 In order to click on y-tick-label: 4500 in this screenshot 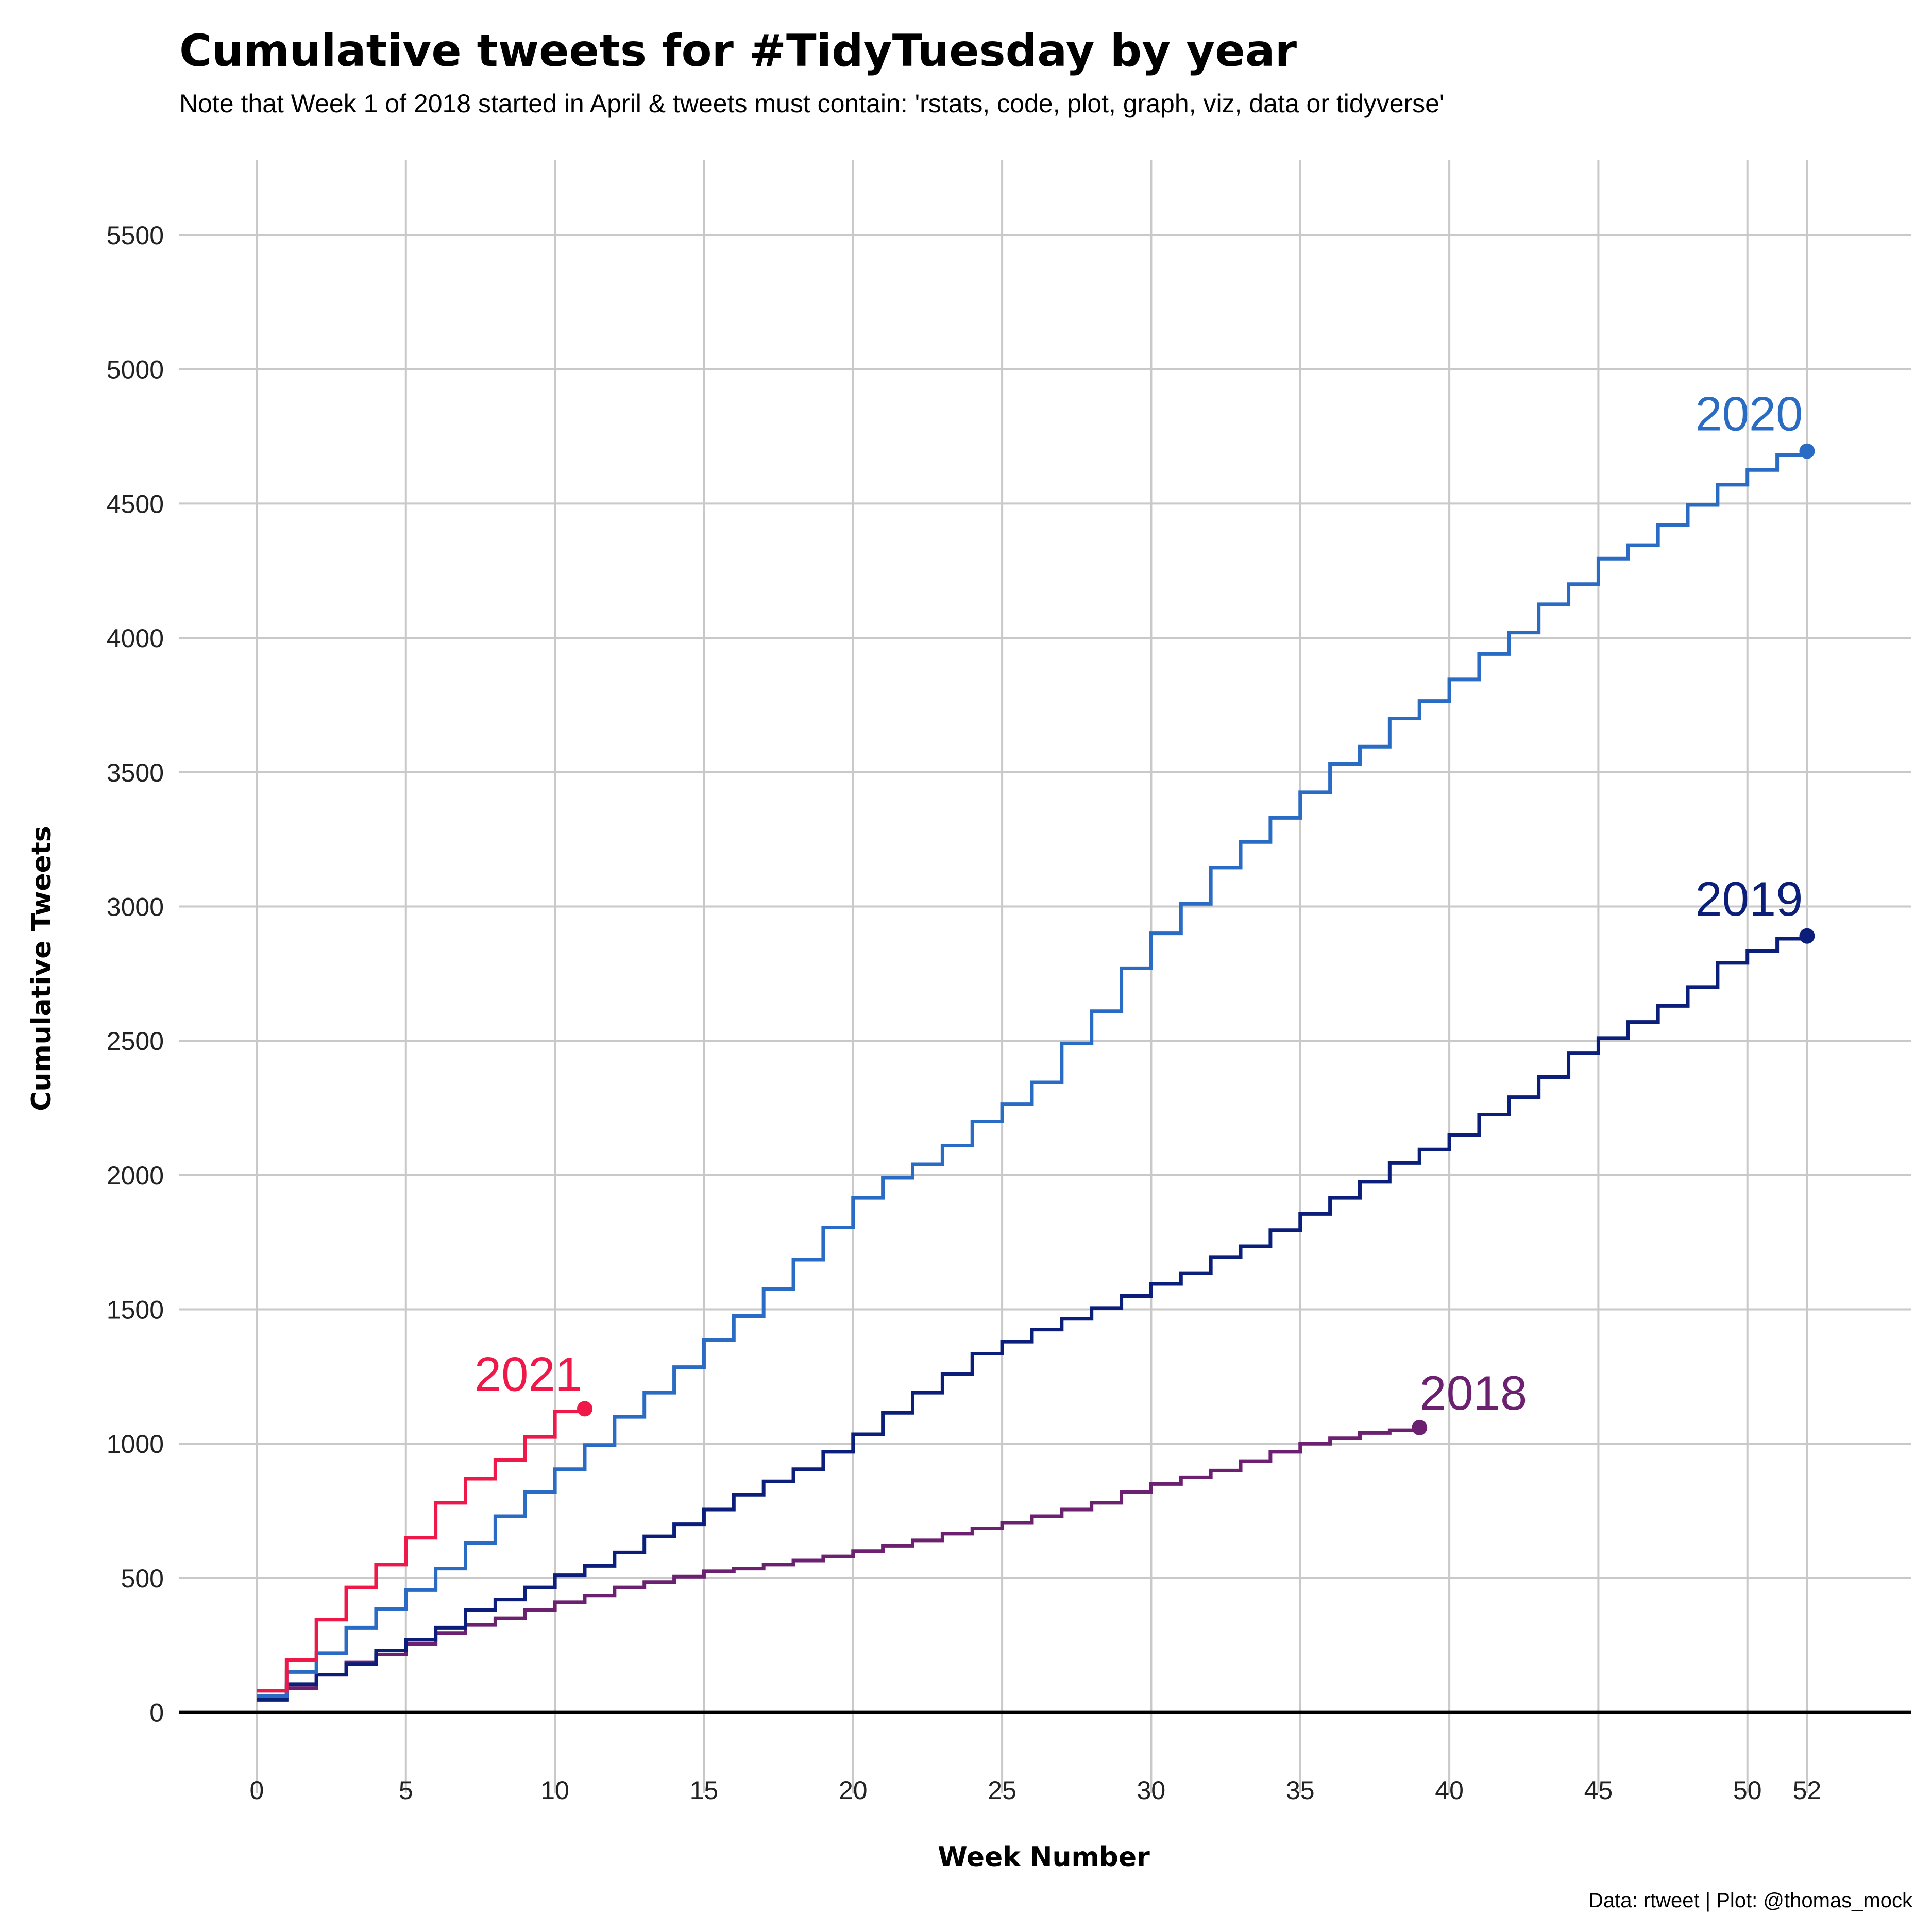, I will do `click(135, 504)`.